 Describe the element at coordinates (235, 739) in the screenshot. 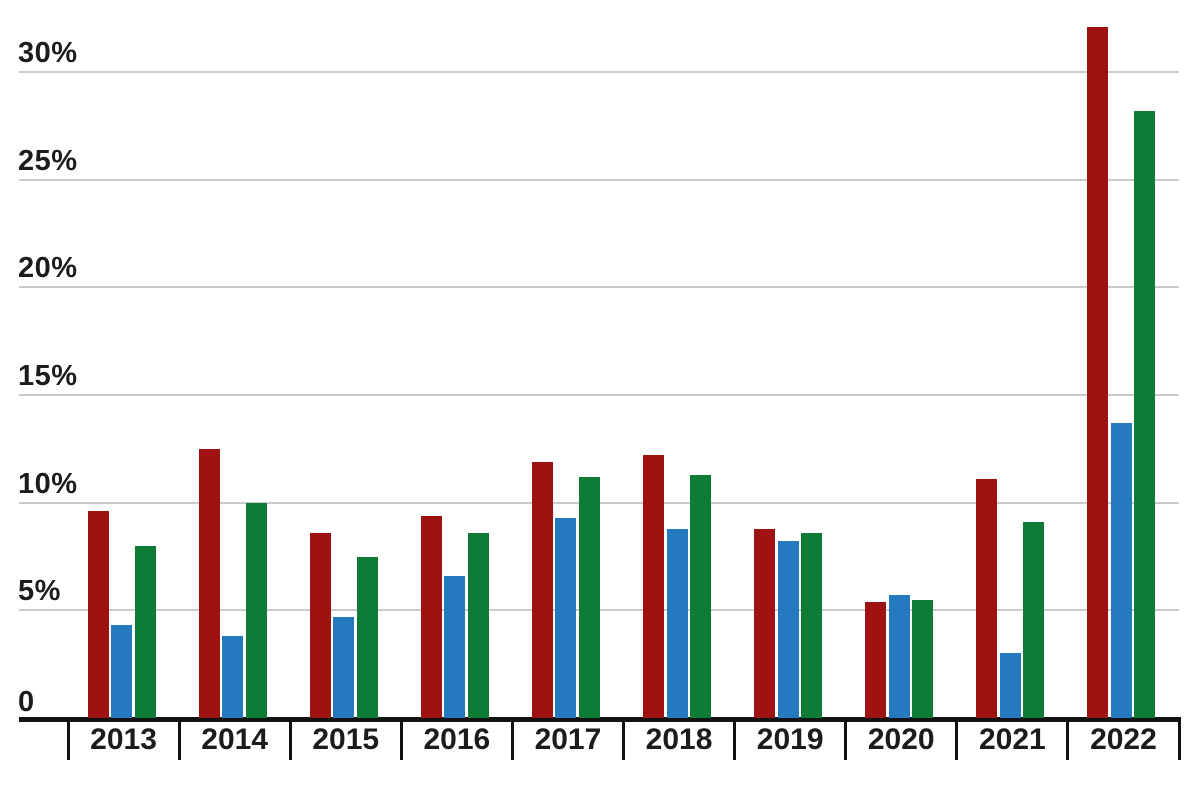

I see `x-axis-label: 2014` at that location.